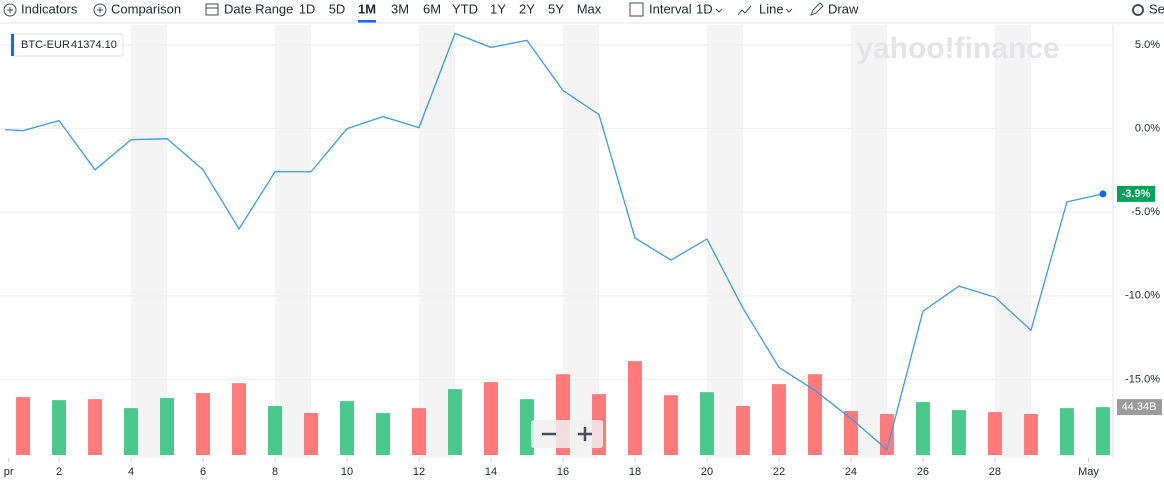 This screenshot has height=494, width=1164. I want to click on current-label: -3.9%, so click(1136, 194).